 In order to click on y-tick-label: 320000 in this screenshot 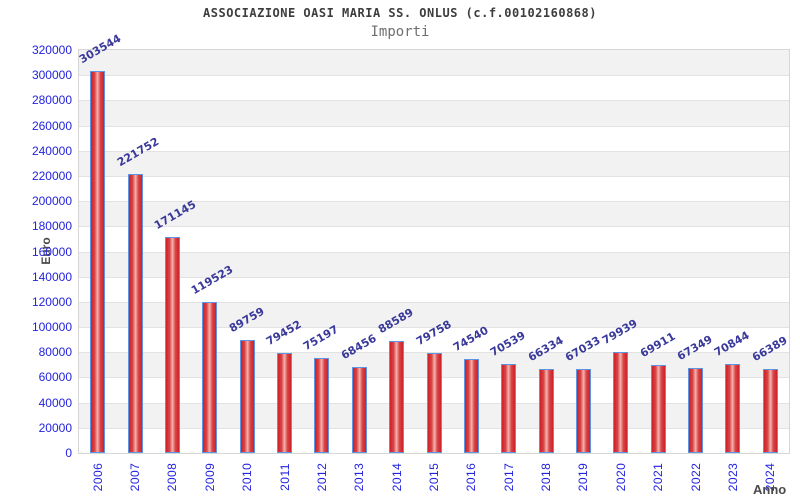, I will do `click(51, 50)`.